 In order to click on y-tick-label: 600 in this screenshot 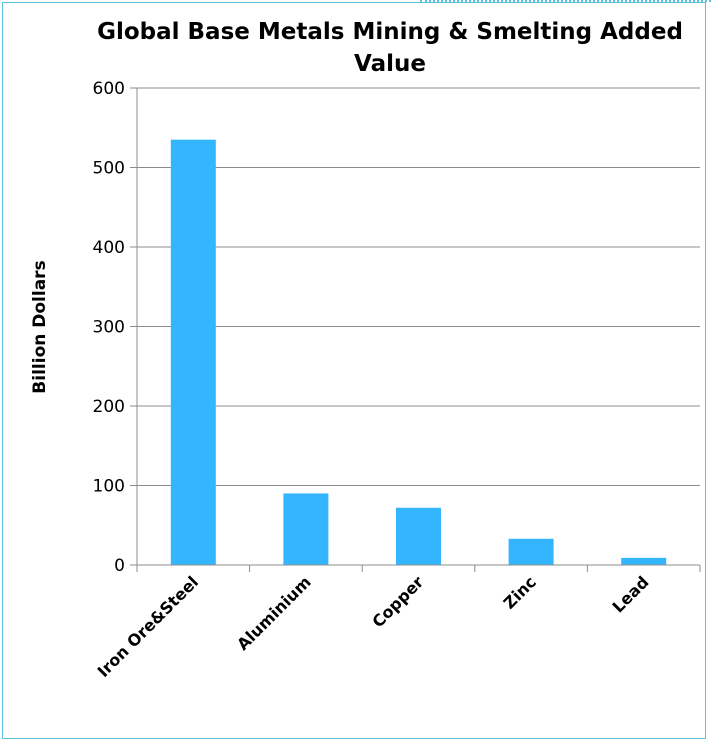, I will do `click(109, 89)`.